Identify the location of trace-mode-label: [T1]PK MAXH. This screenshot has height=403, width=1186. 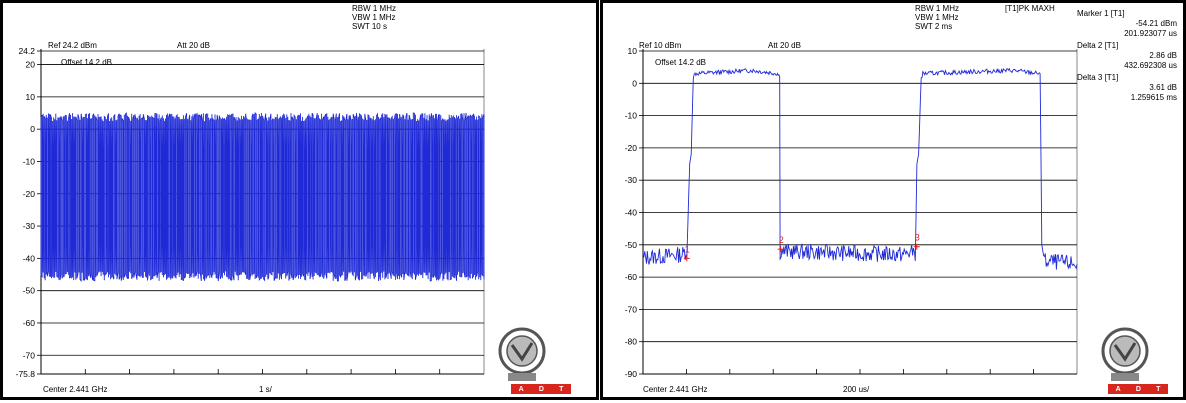
(1030, 8).